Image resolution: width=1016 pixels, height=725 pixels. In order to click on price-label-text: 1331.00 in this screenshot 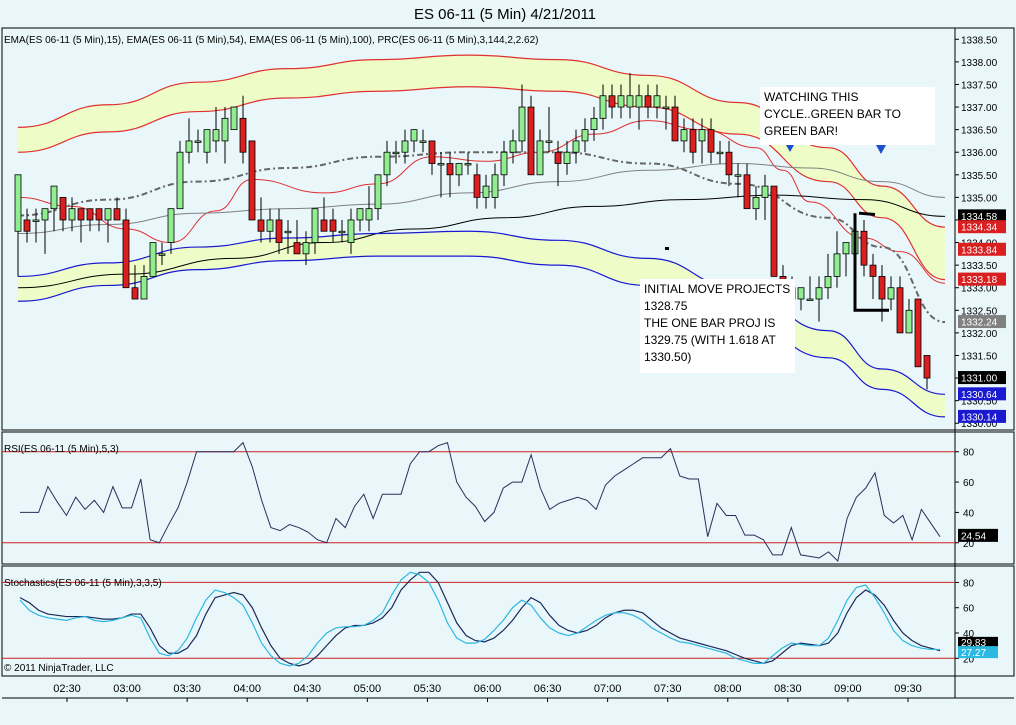, I will do `click(979, 379)`.